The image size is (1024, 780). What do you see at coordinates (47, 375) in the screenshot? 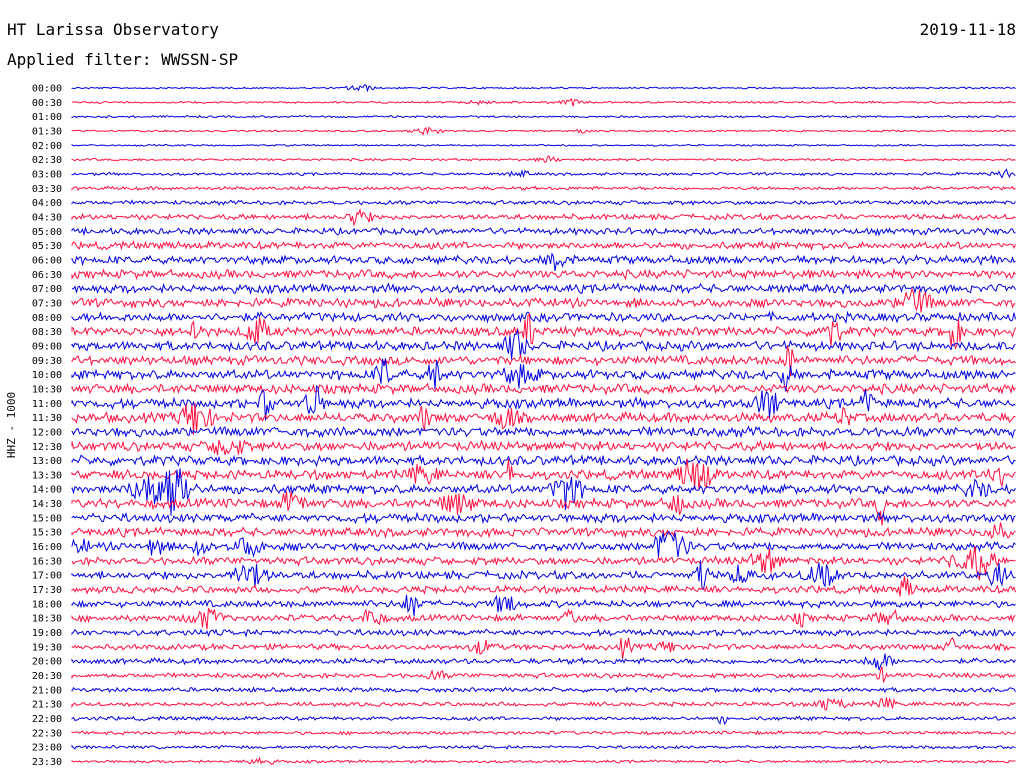
I see `row-time-label: 10:00` at bounding box center [47, 375].